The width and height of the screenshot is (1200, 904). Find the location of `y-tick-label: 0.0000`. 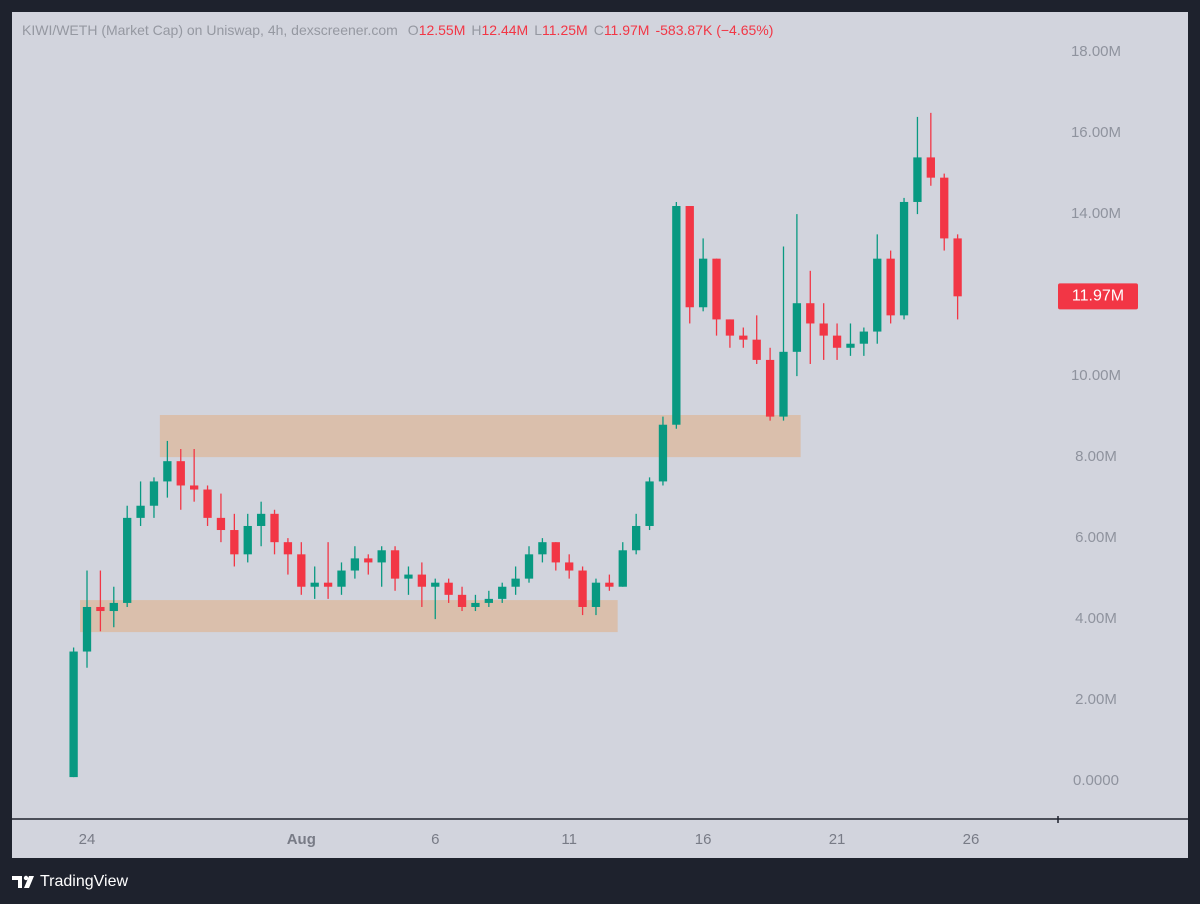

y-tick-label: 0.0000 is located at coordinates (1096, 780).